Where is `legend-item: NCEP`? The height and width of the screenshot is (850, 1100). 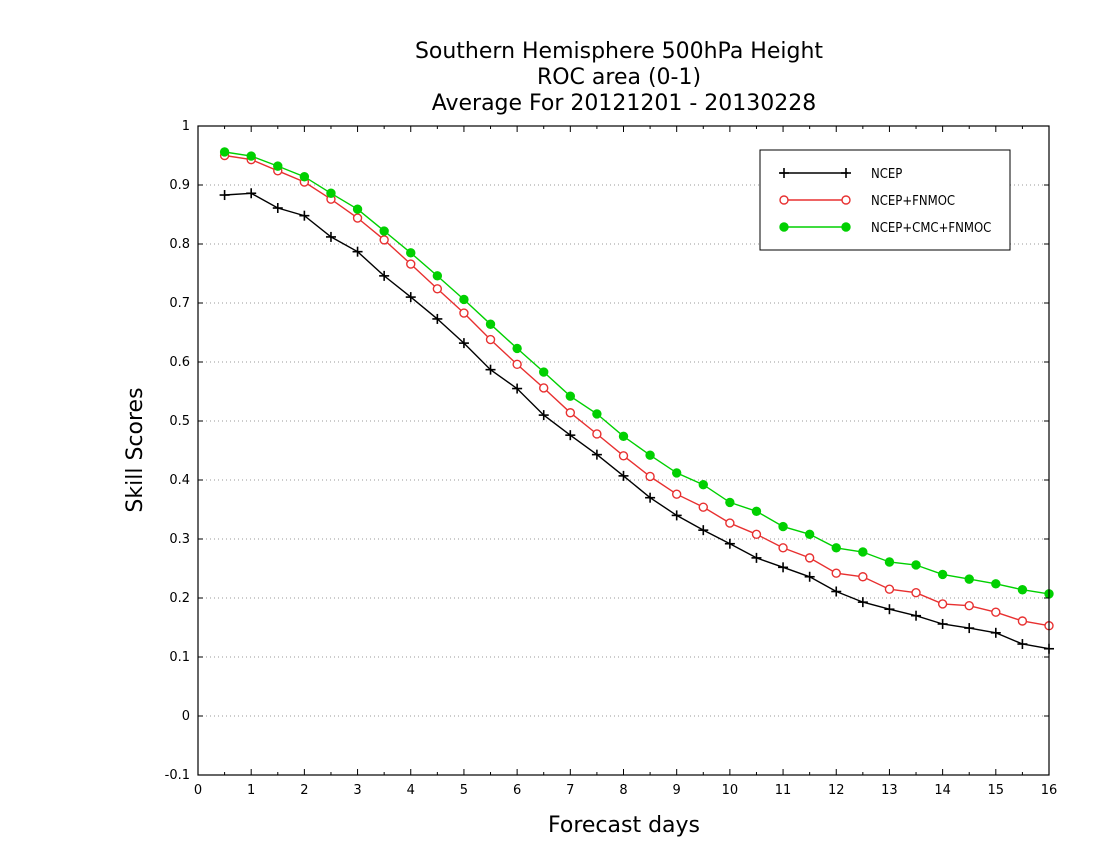 legend-item: NCEP is located at coordinates (840, 174).